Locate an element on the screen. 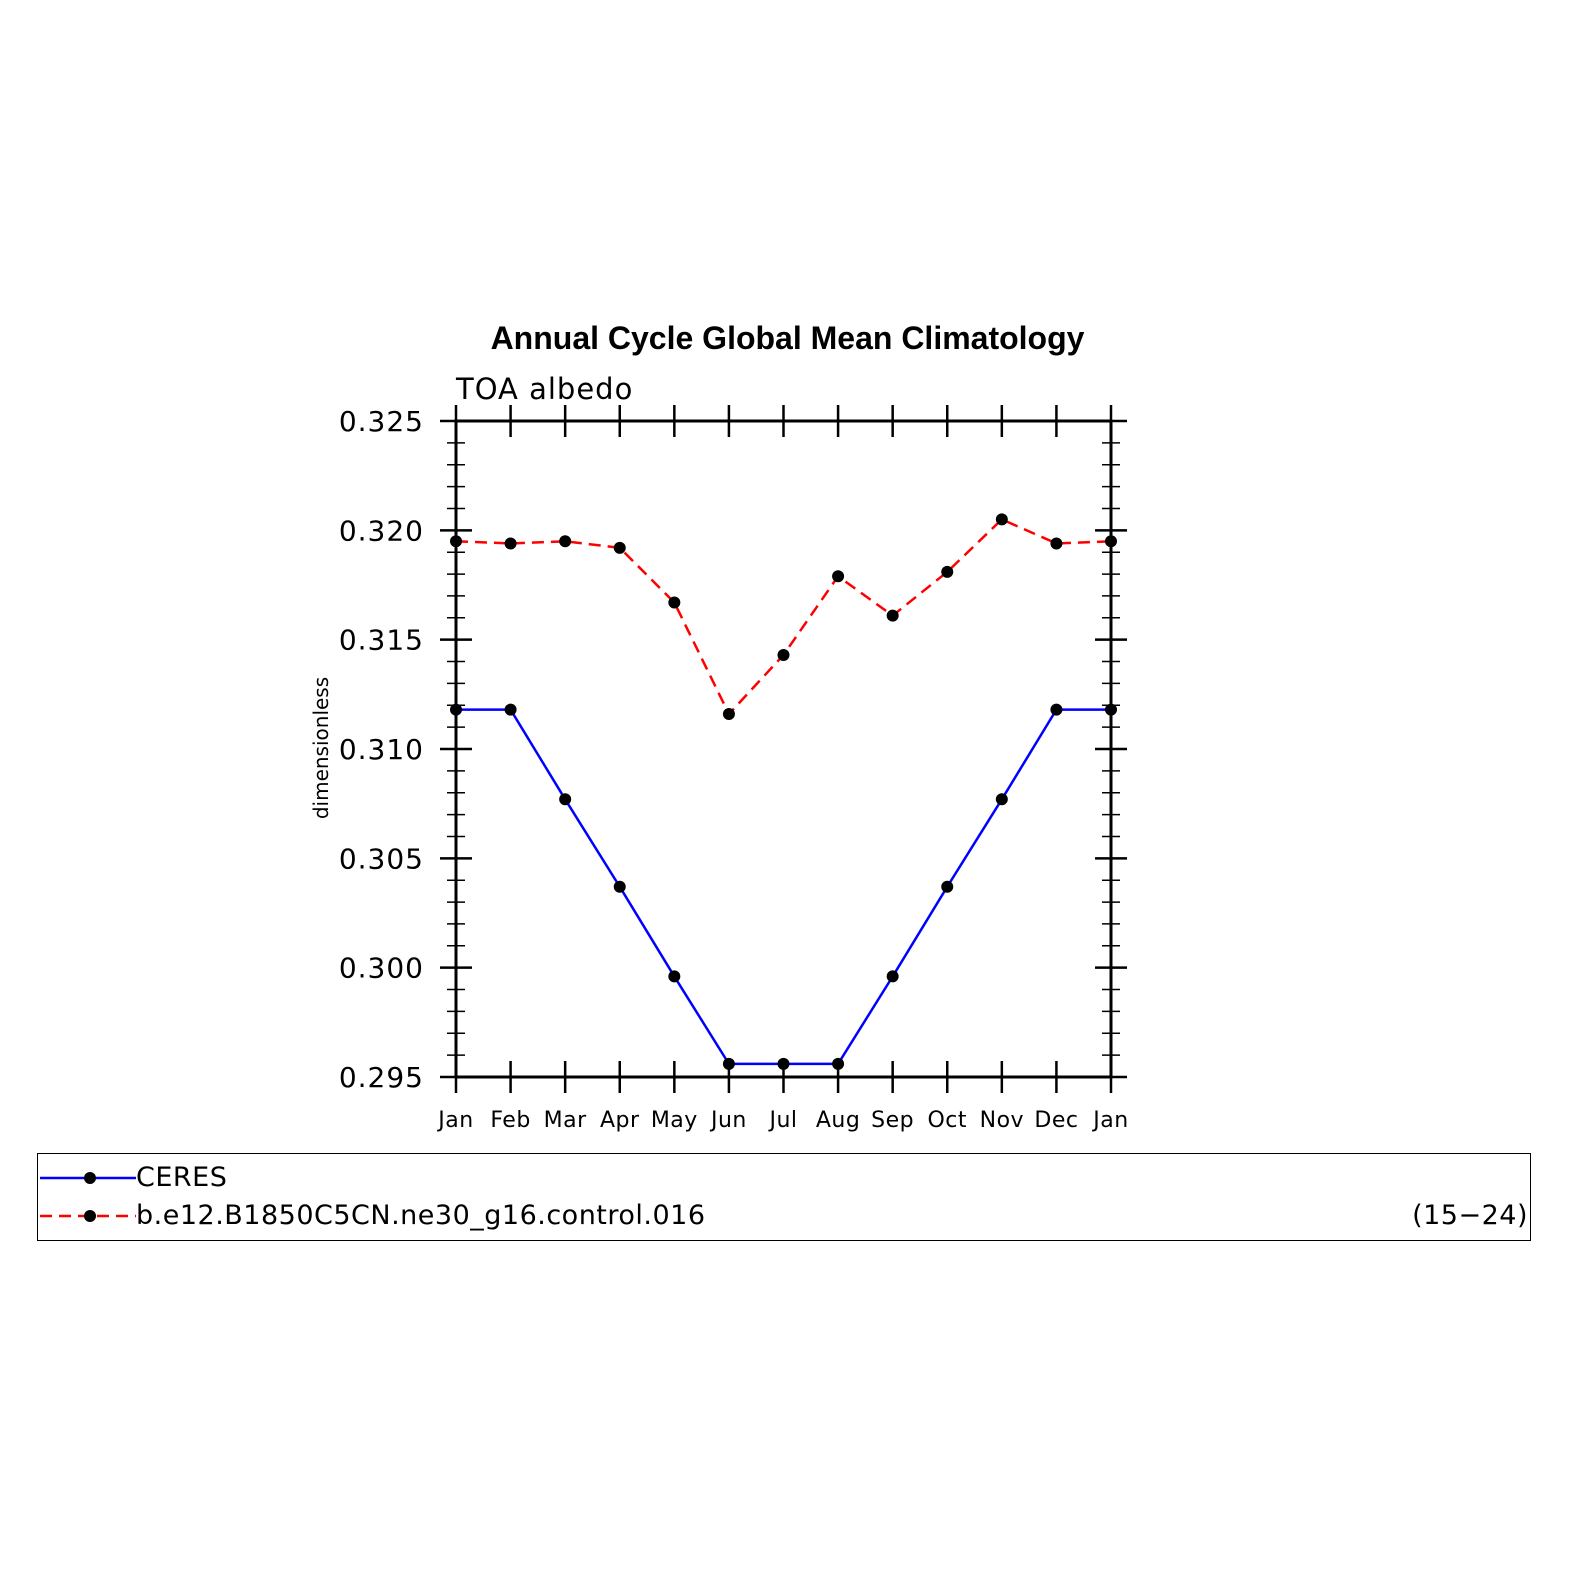  y-tick-label: 0.310 is located at coordinates (381, 749).